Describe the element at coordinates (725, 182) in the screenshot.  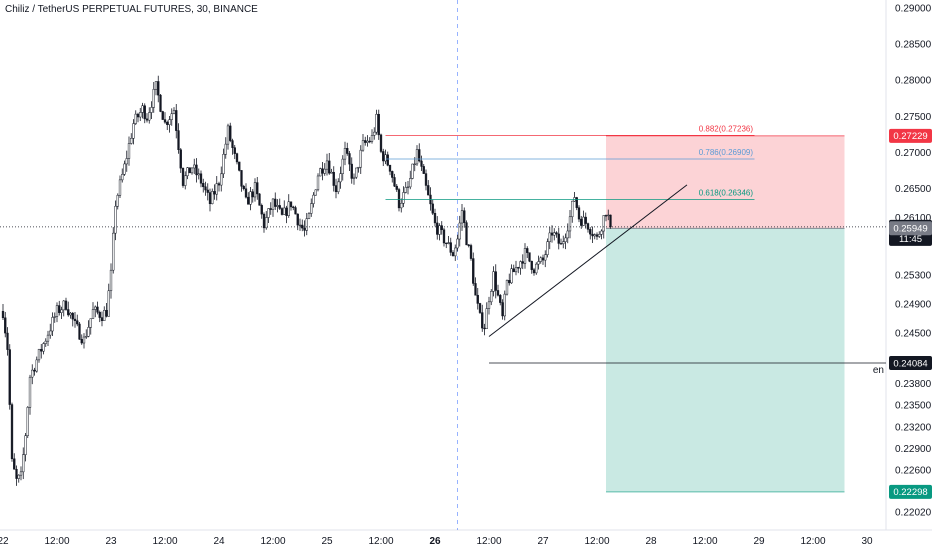
I see `stop-loss-zone` at that location.